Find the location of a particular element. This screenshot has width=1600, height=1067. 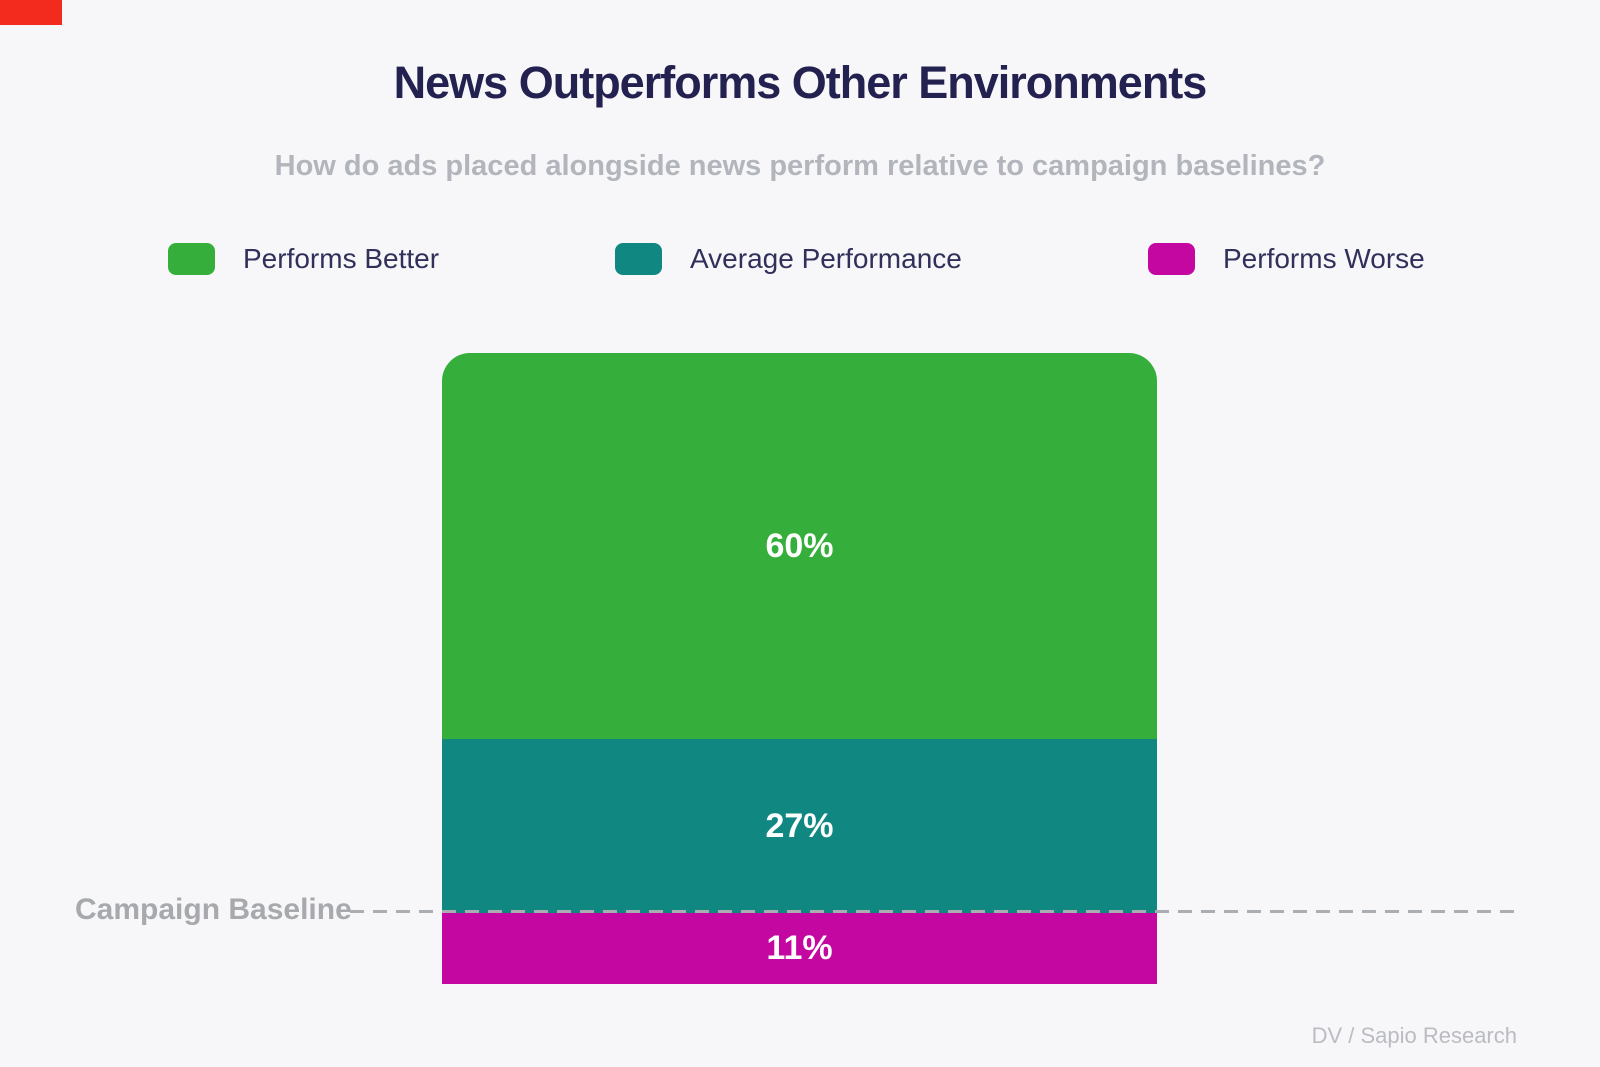

bar-segment-average-performance: 27% is located at coordinates (799, 826).